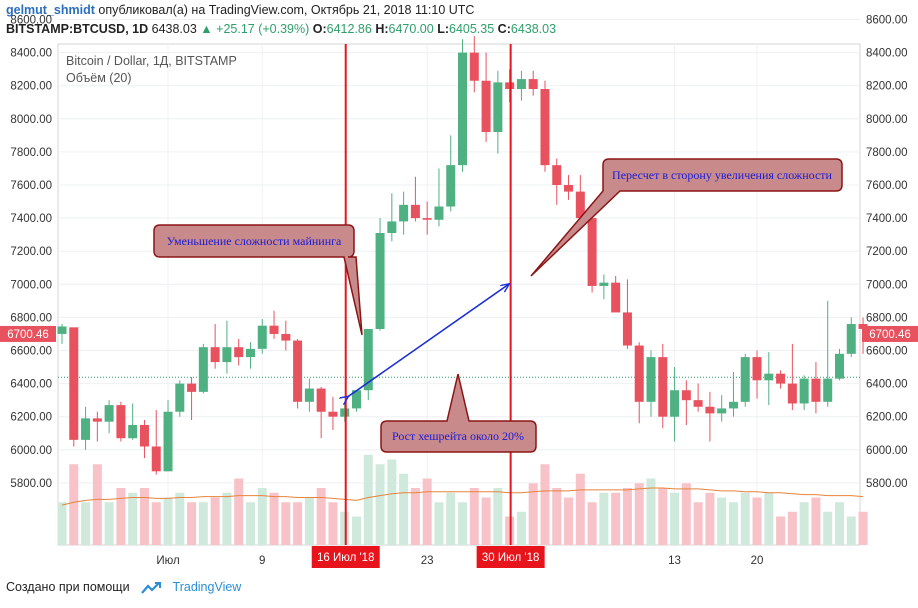  Describe the element at coordinates (345, 557) in the screenshot. I see `marker-label-jul16: 16 Июл '18` at that location.